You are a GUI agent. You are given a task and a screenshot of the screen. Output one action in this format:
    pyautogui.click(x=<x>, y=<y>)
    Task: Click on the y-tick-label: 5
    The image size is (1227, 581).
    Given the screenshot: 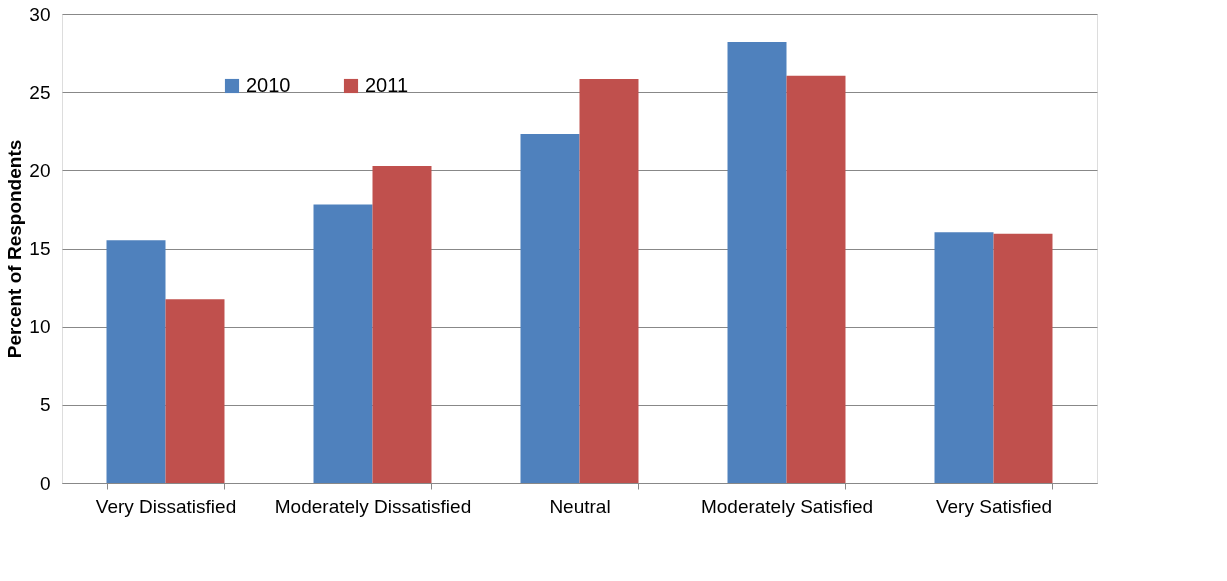 What is the action you would take?
    pyautogui.click(x=45, y=405)
    